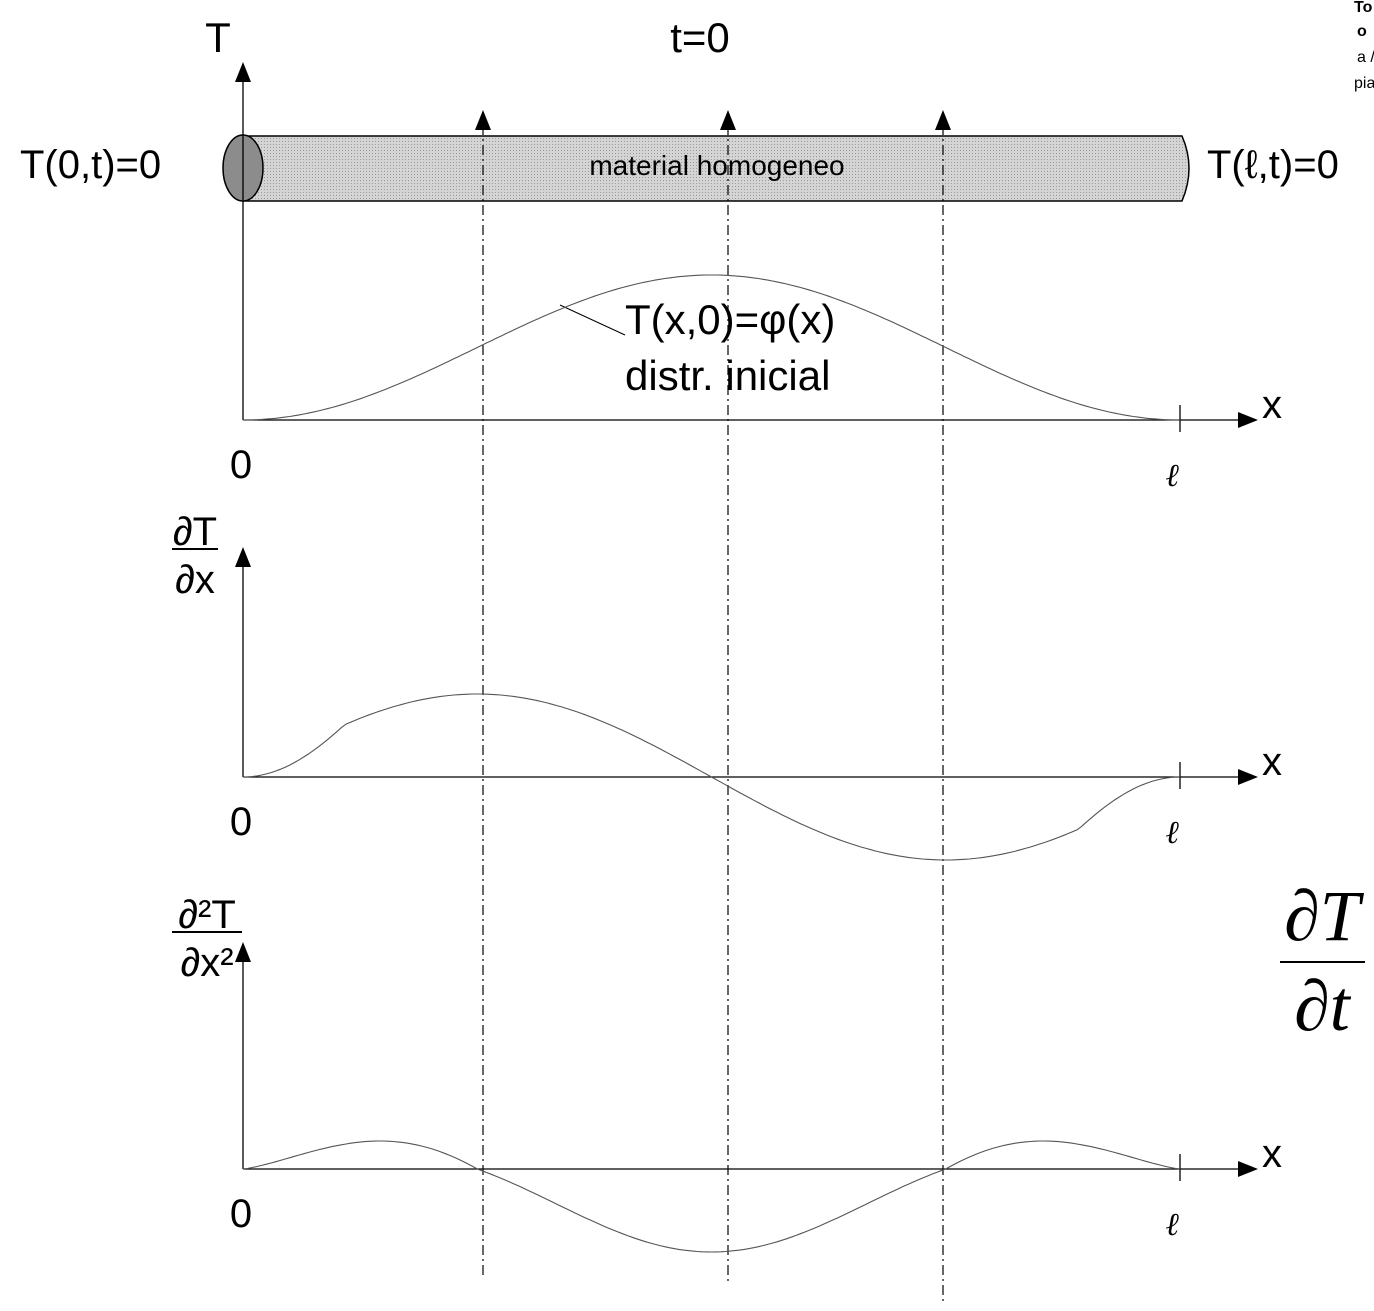  What do you see at coordinates (90, 165) in the screenshot?
I see `left-bc: T(0,t)=0` at bounding box center [90, 165].